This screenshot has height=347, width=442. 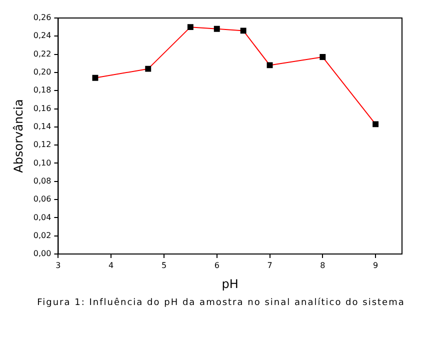 I want to click on x-tick-label: 8, so click(x=323, y=265).